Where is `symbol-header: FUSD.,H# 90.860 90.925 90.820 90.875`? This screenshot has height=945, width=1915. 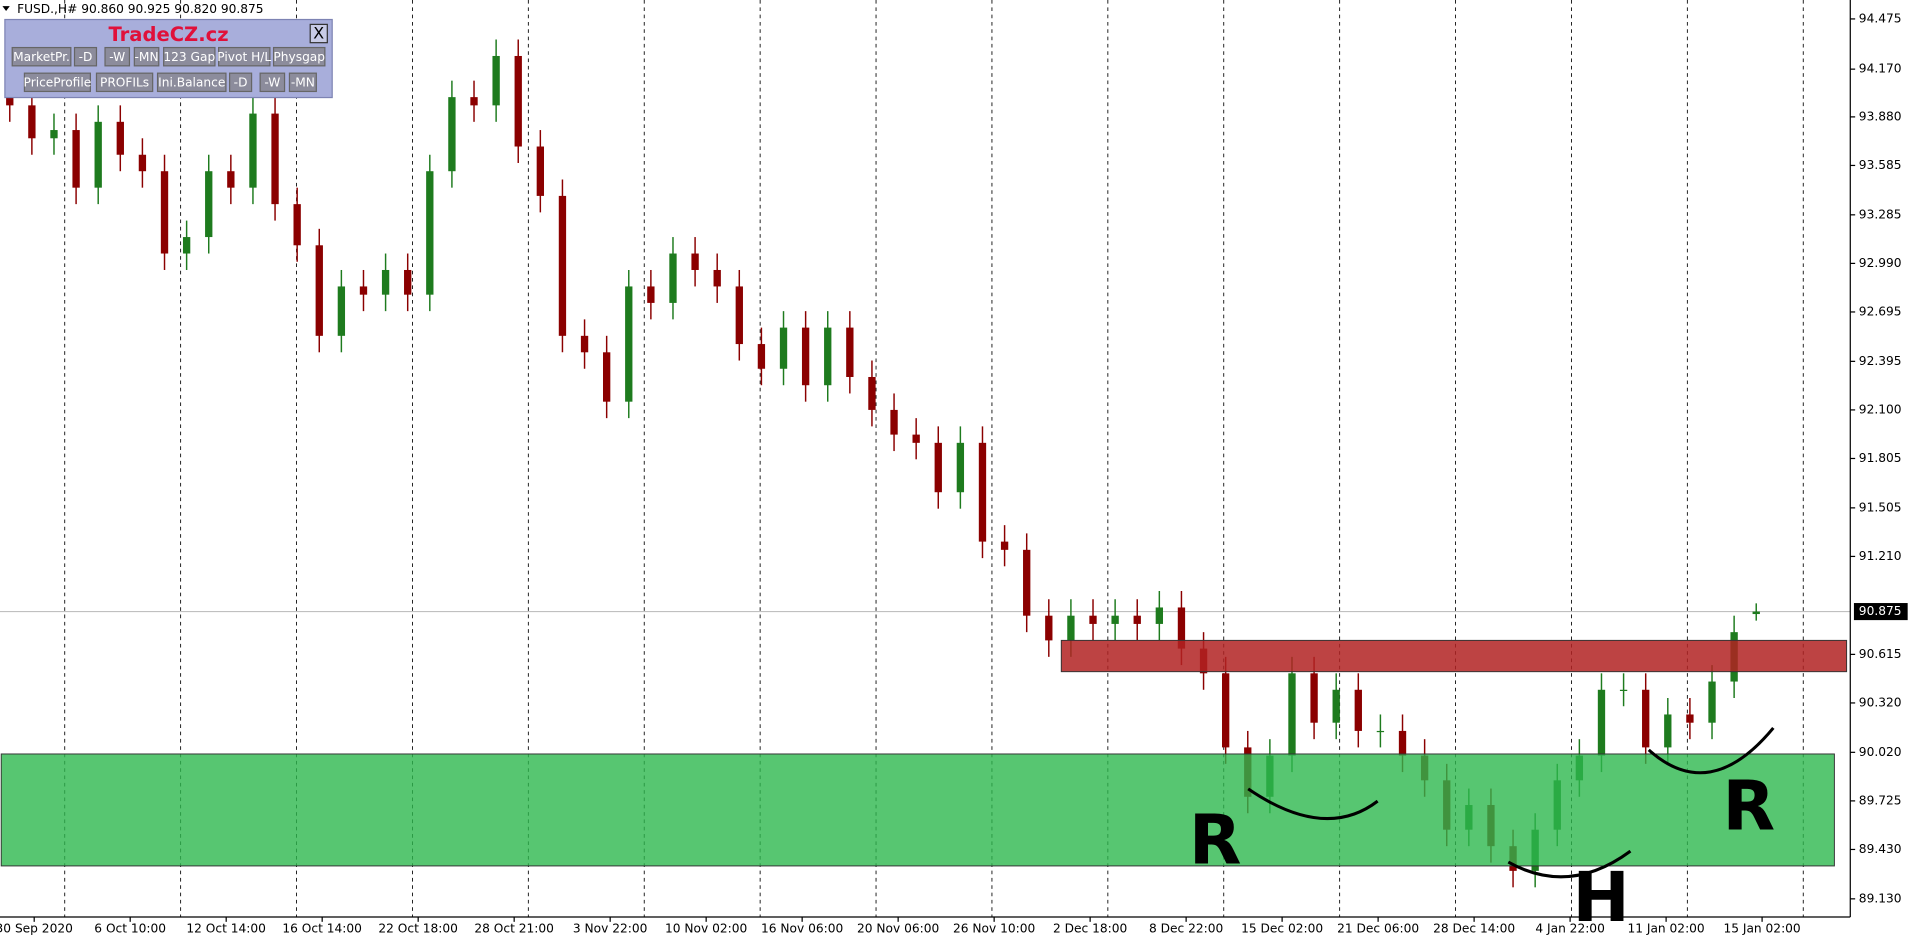
symbol-header: FUSD.,H# 90.860 90.925 90.820 90.875 is located at coordinates (140, 9).